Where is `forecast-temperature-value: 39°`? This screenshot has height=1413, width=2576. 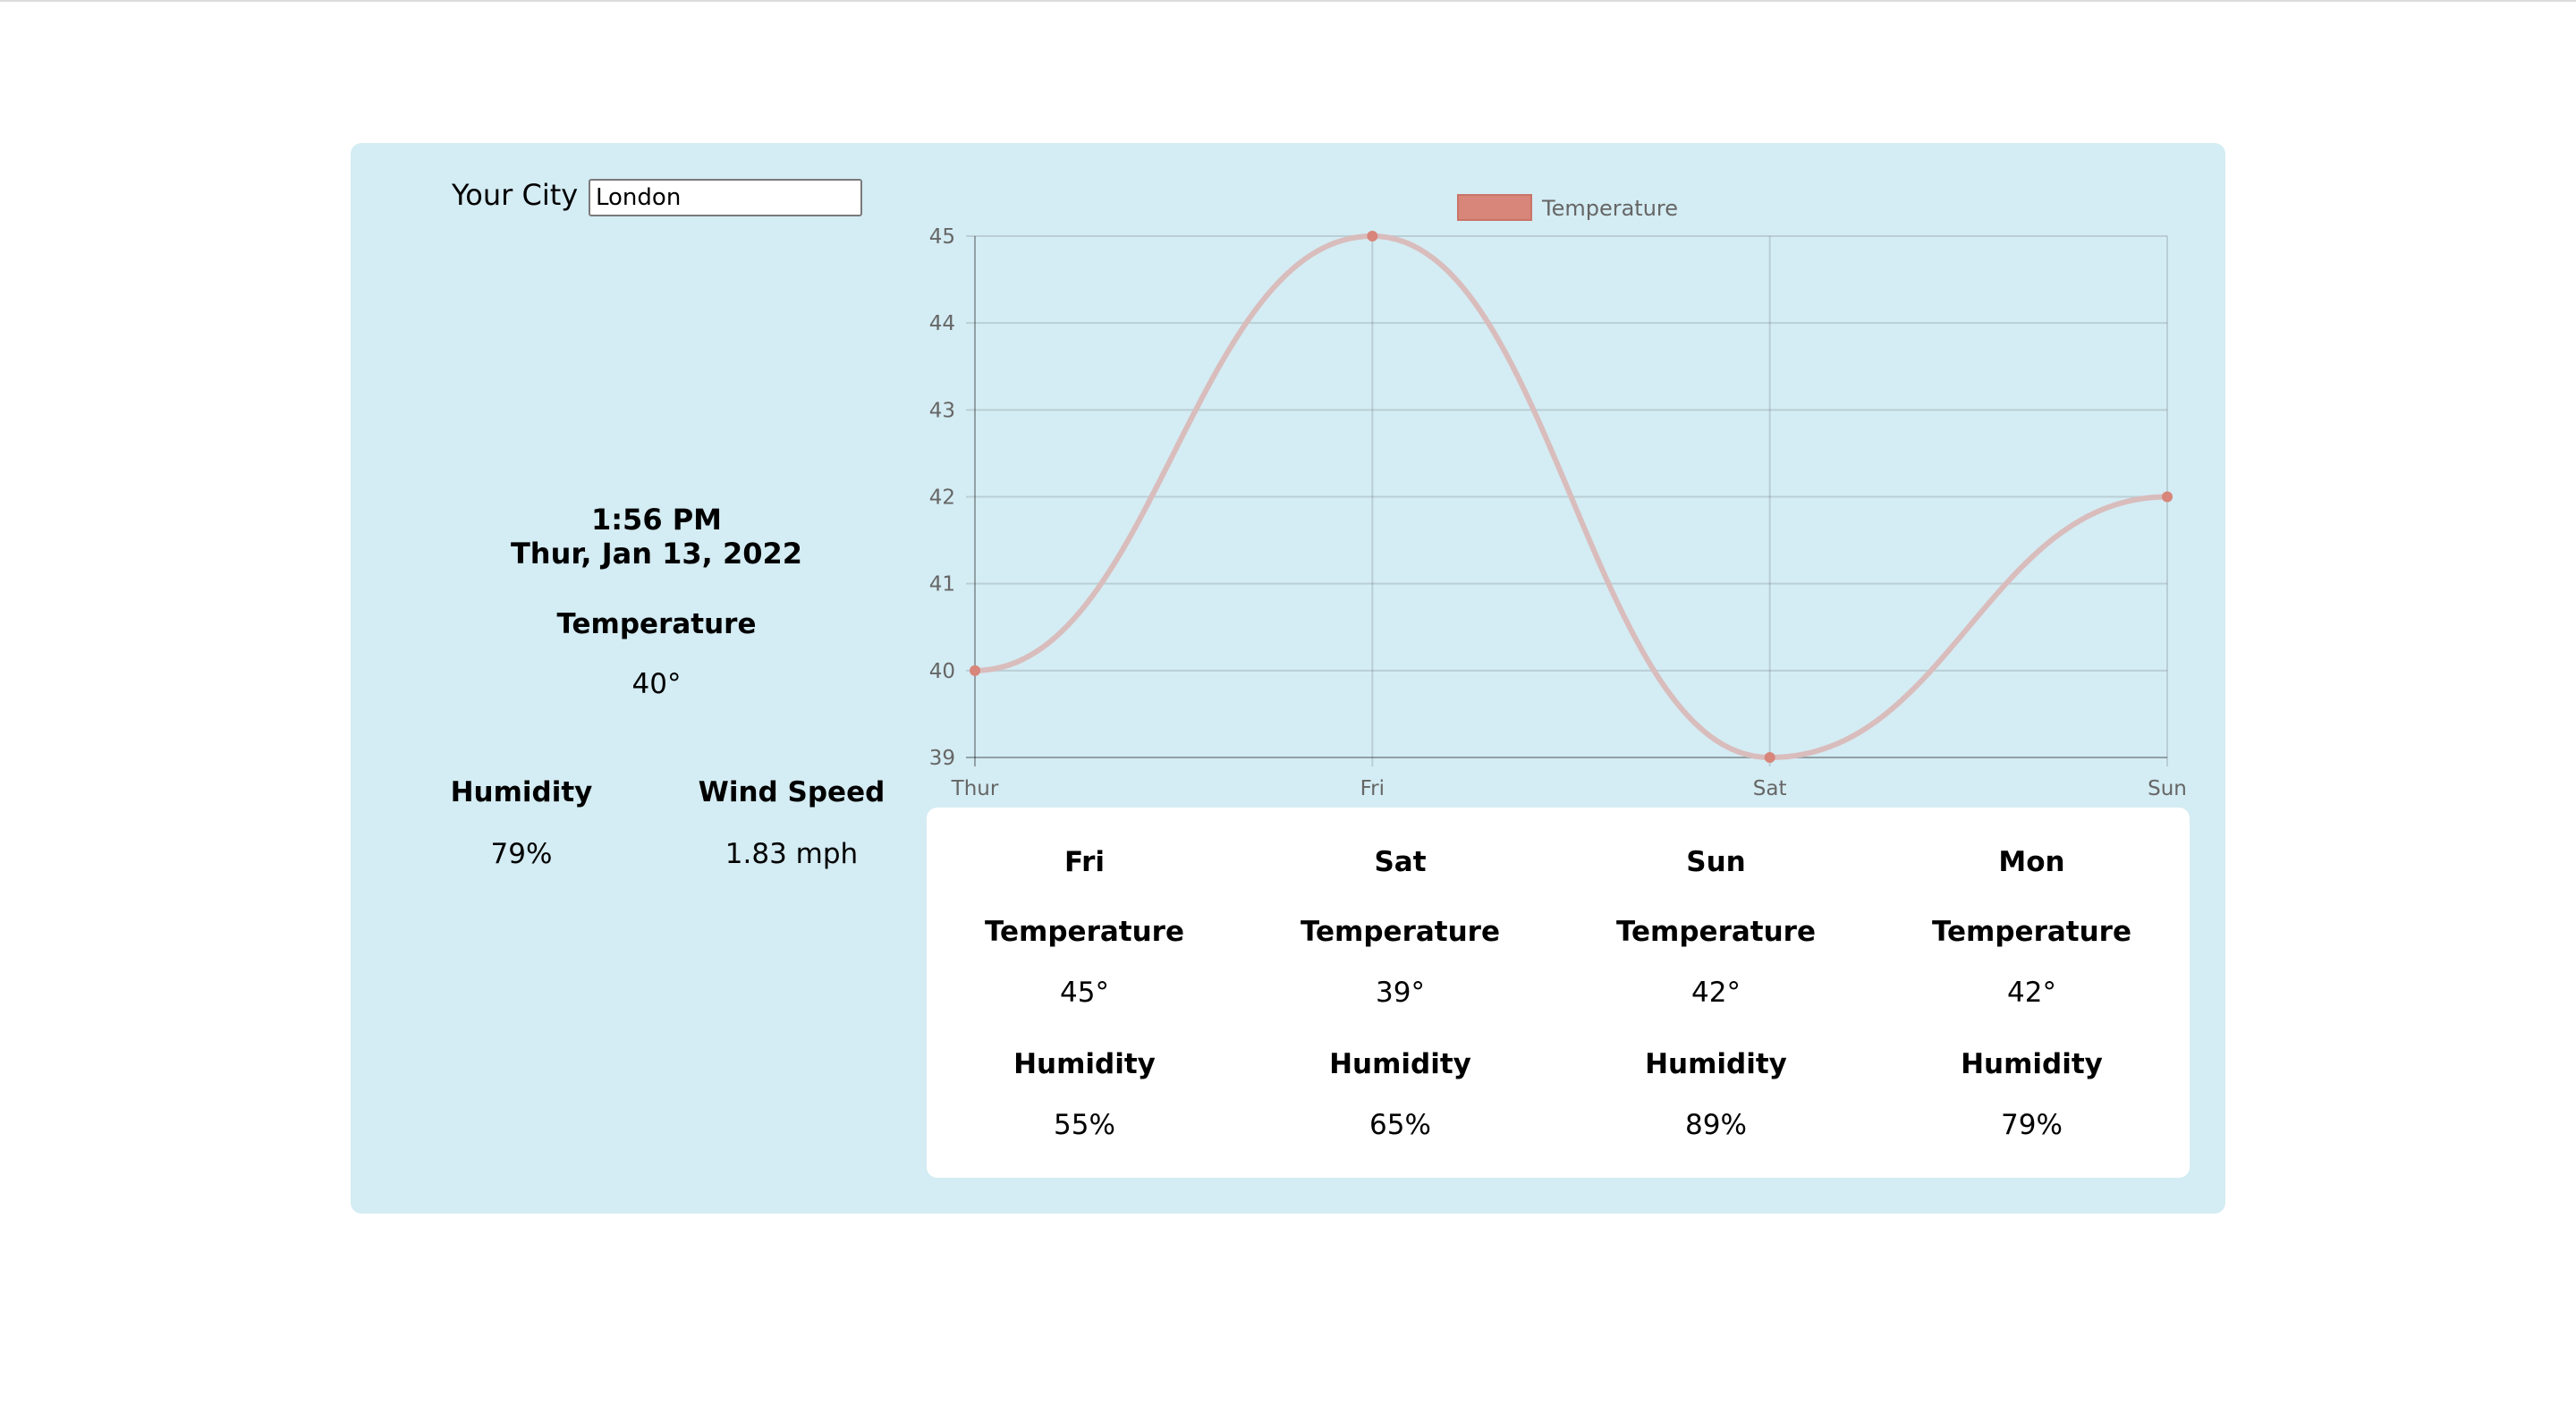
forecast-temperature-value: 39° is located at coordinates (1400, 993).